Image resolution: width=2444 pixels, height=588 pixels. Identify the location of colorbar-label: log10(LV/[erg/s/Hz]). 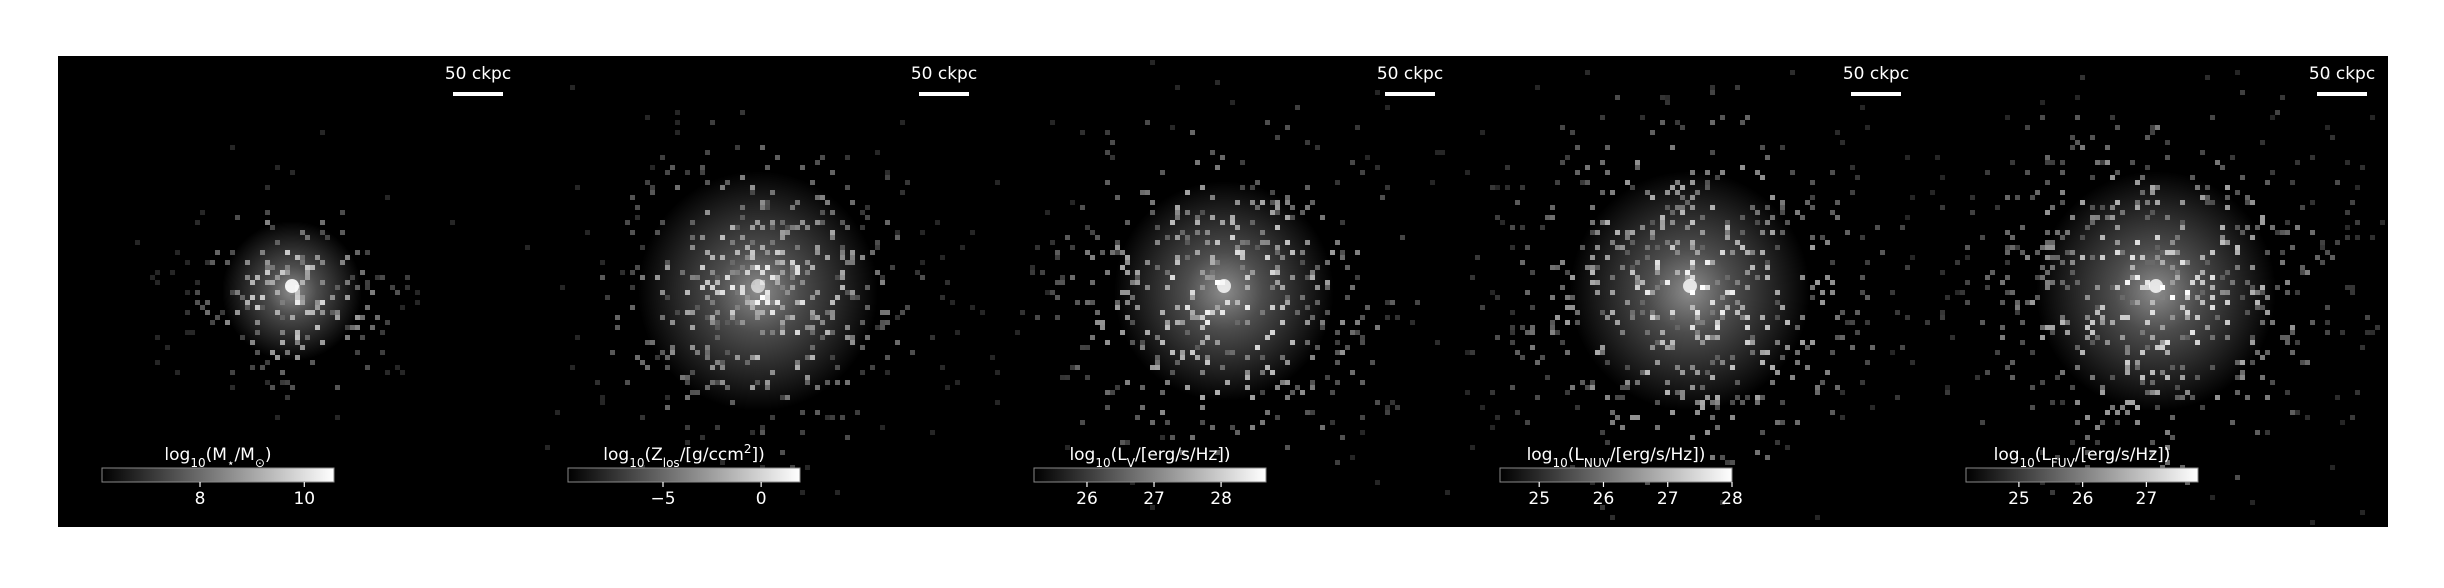
(1149, 457).